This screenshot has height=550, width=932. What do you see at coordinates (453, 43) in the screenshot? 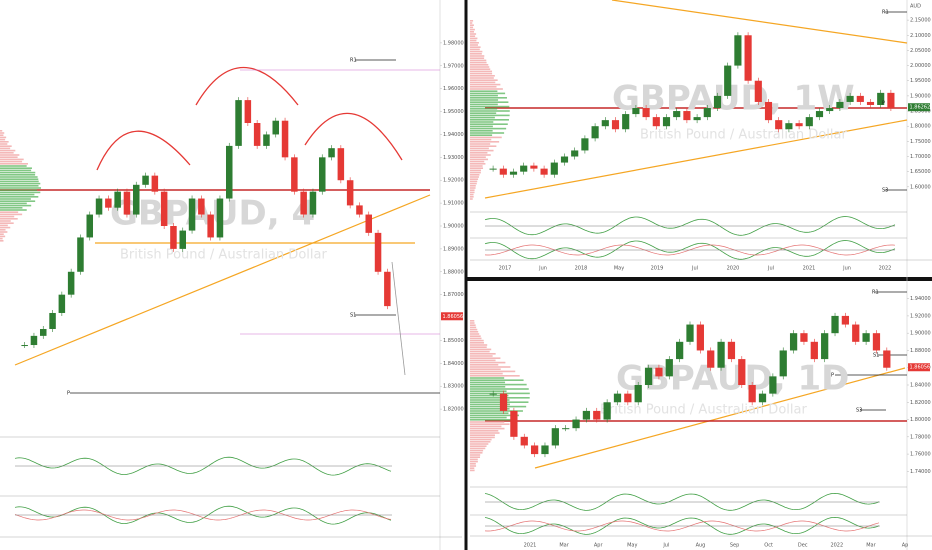
I see `y-tick-label: 1.98000` at bounding box center [453, 43].